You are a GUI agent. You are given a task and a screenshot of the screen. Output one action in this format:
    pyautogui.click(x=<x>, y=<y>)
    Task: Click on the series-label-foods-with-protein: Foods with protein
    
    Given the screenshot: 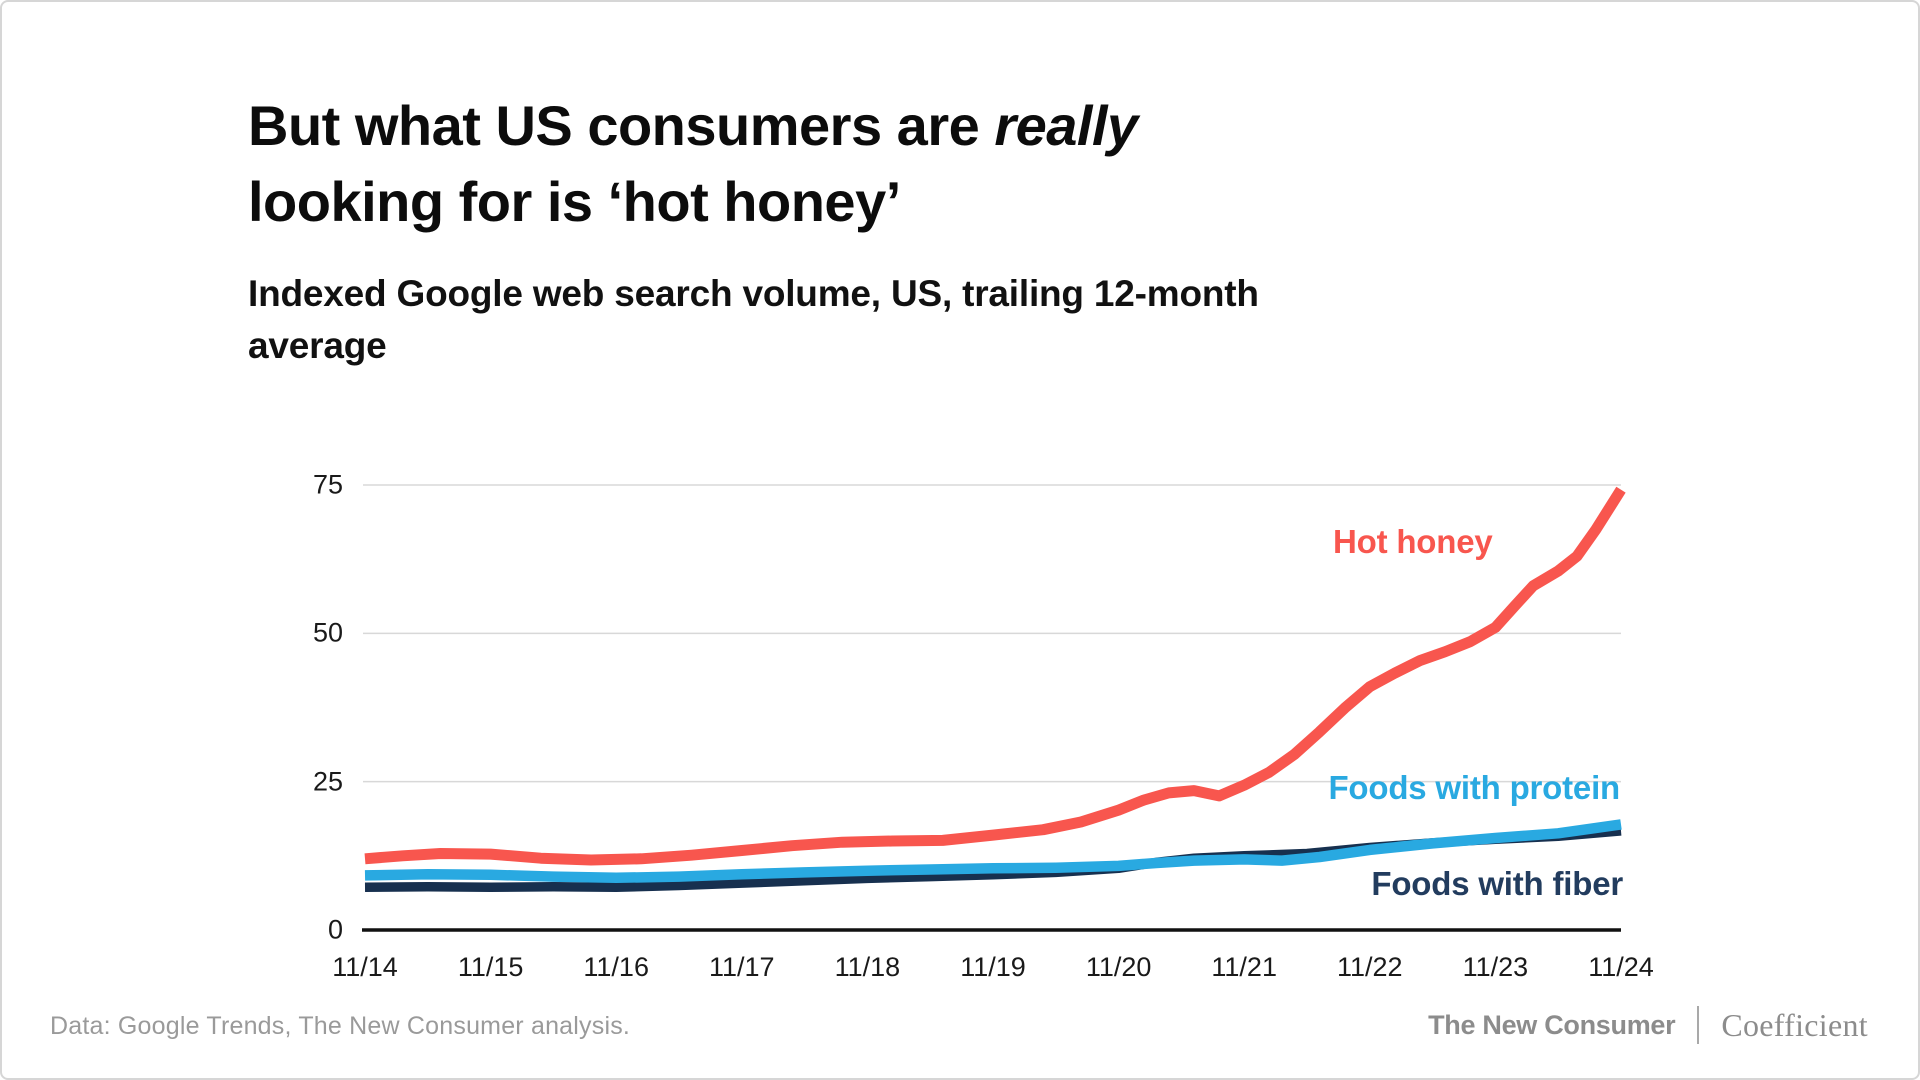 What is the action you would take?
    pyautogui.click(x=1474, y=787)
    